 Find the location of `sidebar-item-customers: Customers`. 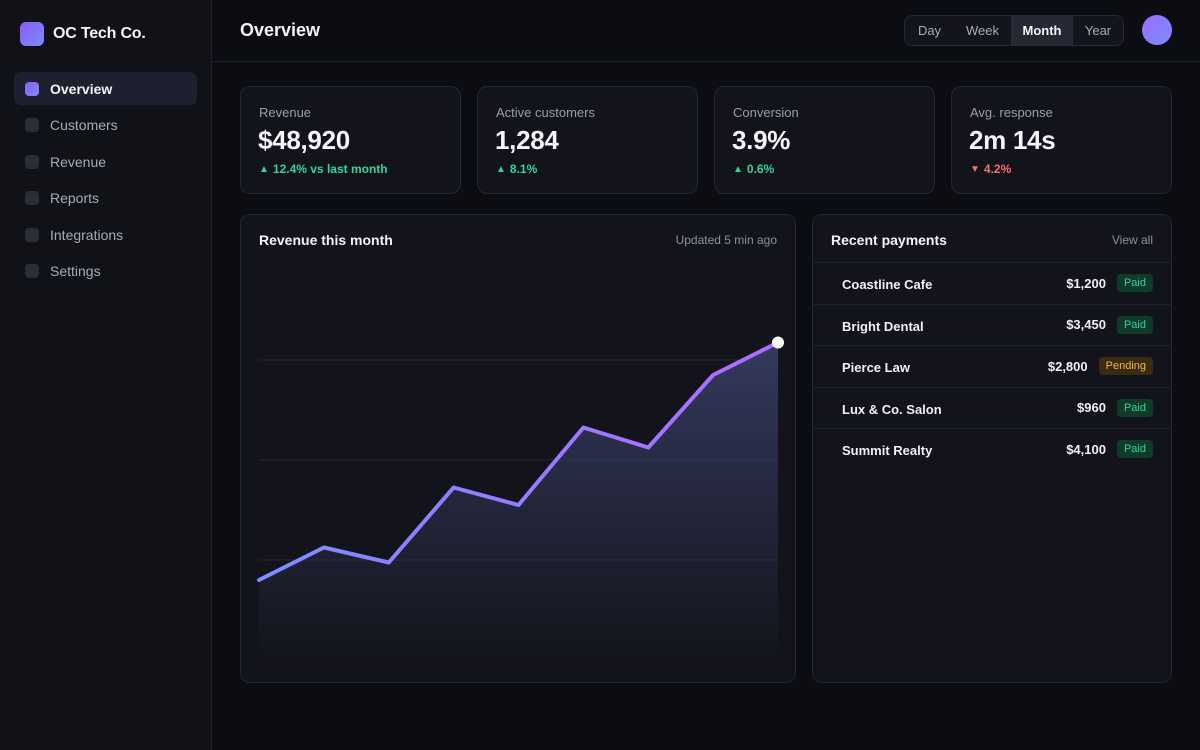

sidebar-item-customers: Customers is located at coordinates (105, 125).